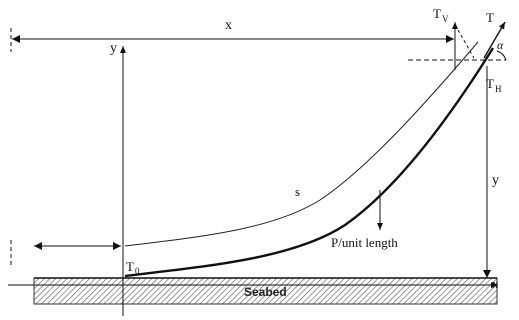  I want to click on depth-arrowhead-bottom, so click(487, 274).